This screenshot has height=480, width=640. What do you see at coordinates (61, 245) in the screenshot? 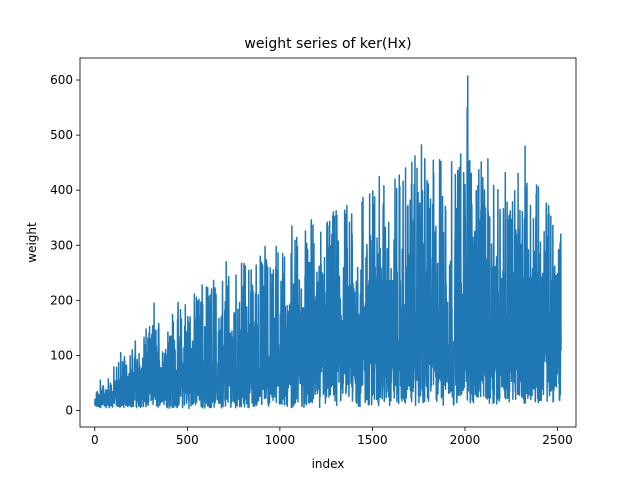
I see `y-tick-label: 300` at bounding box center [61, 245].